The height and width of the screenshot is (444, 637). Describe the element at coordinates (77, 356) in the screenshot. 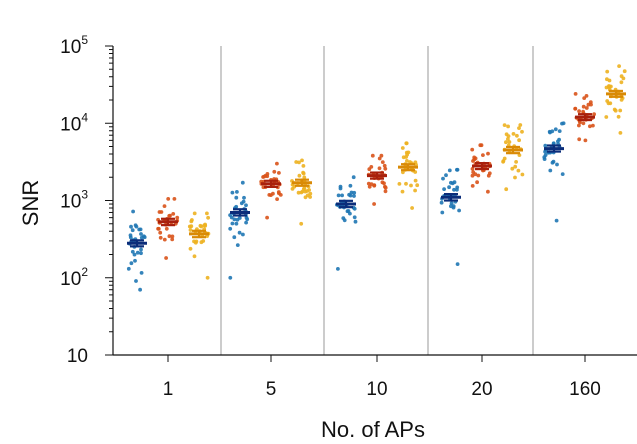

I see `y-tick-label: 10` at that location.